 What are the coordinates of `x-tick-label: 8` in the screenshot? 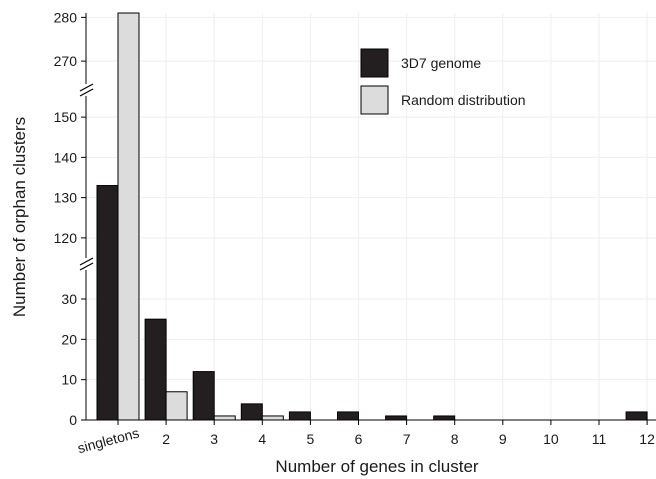 It's located at (455, 439).